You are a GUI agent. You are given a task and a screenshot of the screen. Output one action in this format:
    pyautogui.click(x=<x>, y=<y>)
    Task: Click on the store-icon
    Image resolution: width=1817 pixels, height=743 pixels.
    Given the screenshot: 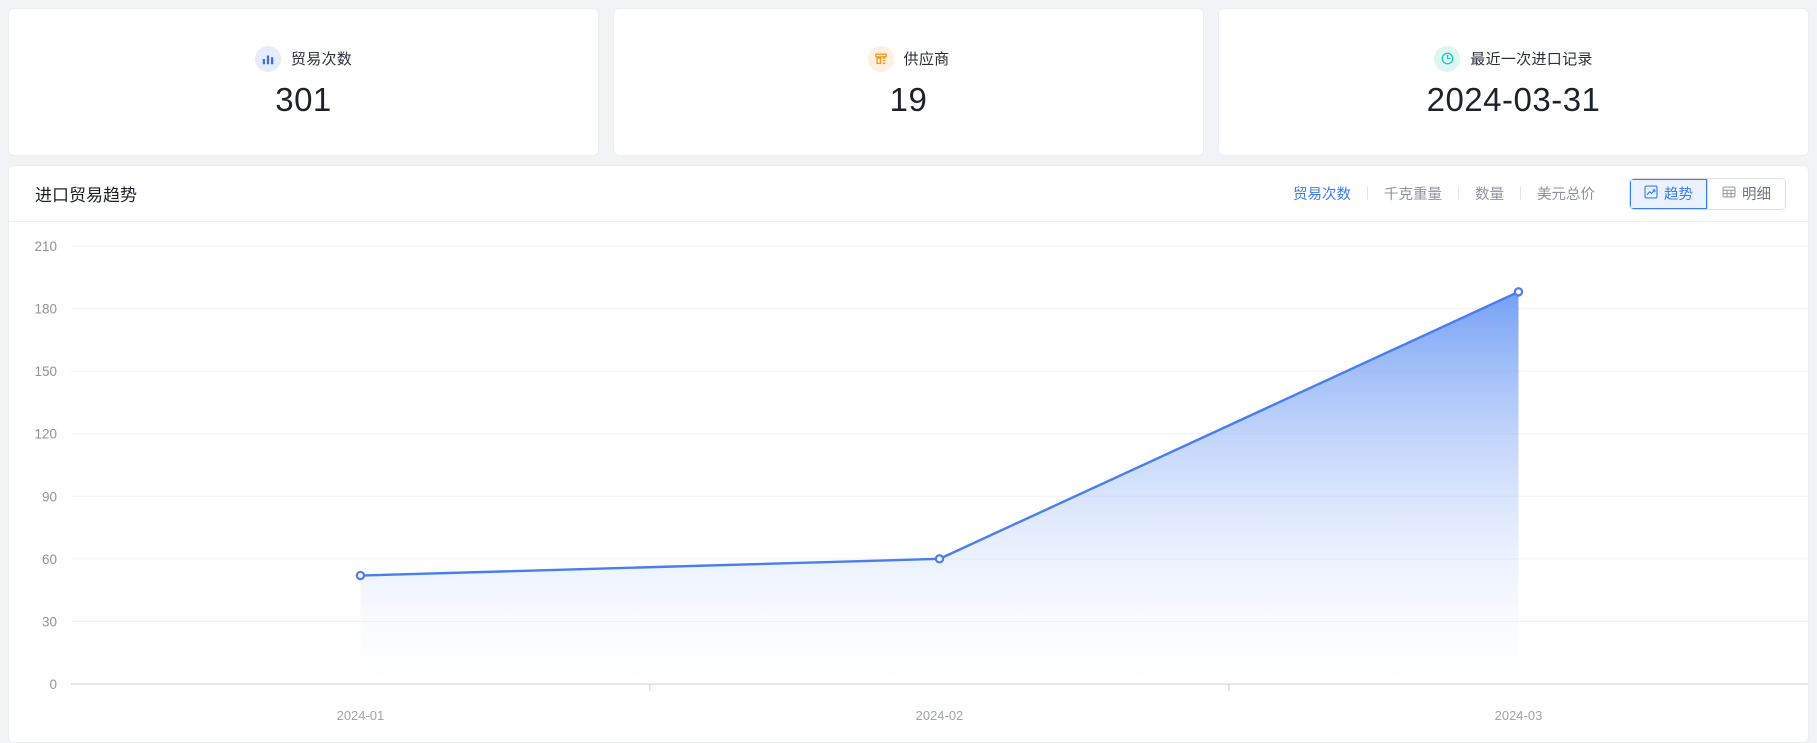 What is the action you would take?
    pyautogui.click(x=880, y=58)
    